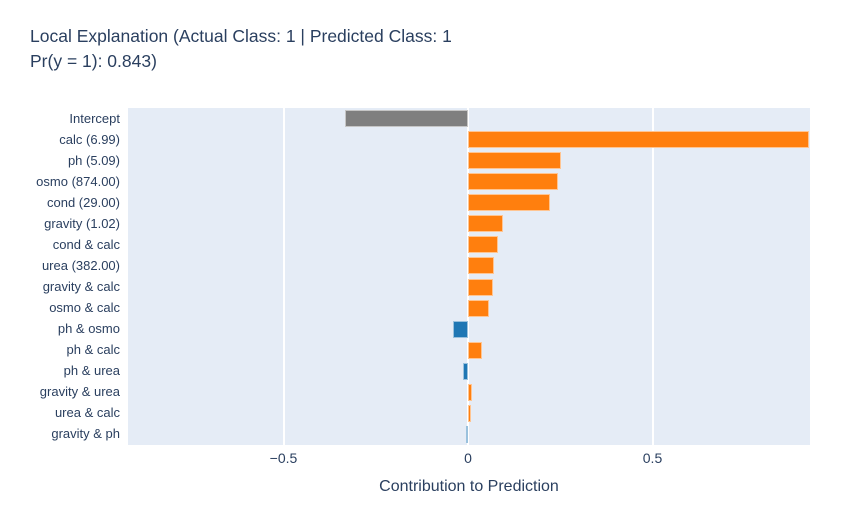  I want to click on y-tick-label-urea-calc: urea & calc, so click(87, 413).